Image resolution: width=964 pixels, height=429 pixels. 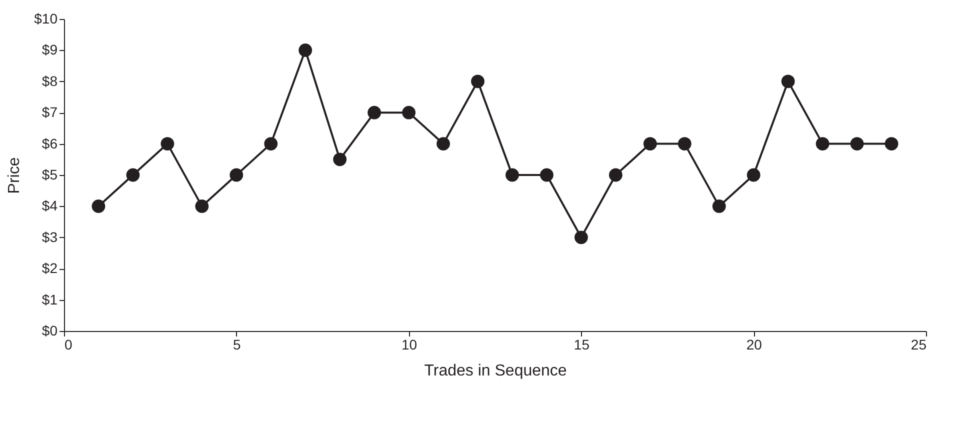 I want to click on y-tick-label: $3, so click(x=50, y=236).